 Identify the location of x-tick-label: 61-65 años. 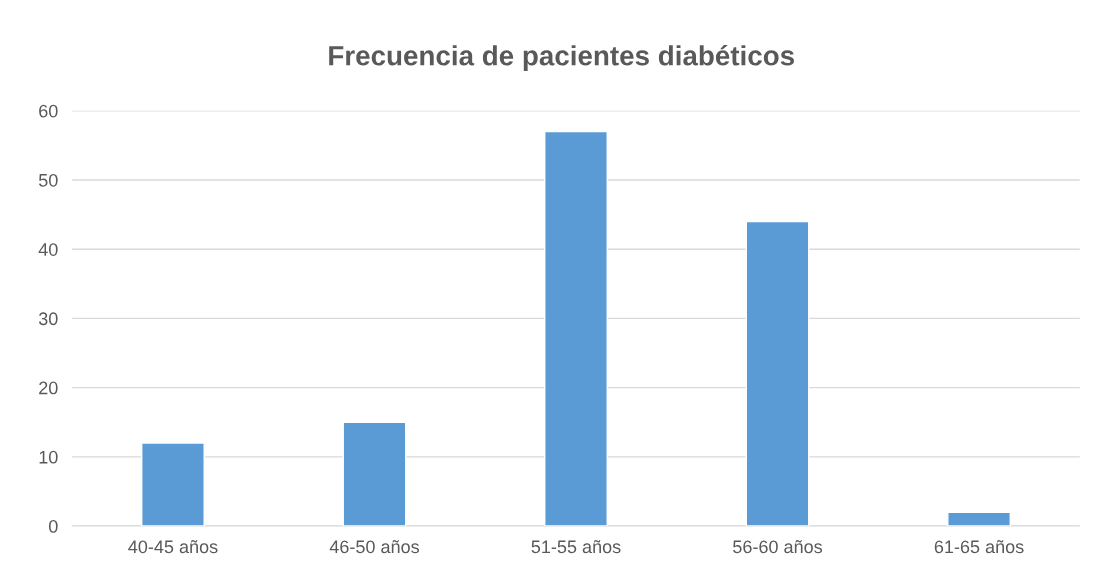
(979, 547).